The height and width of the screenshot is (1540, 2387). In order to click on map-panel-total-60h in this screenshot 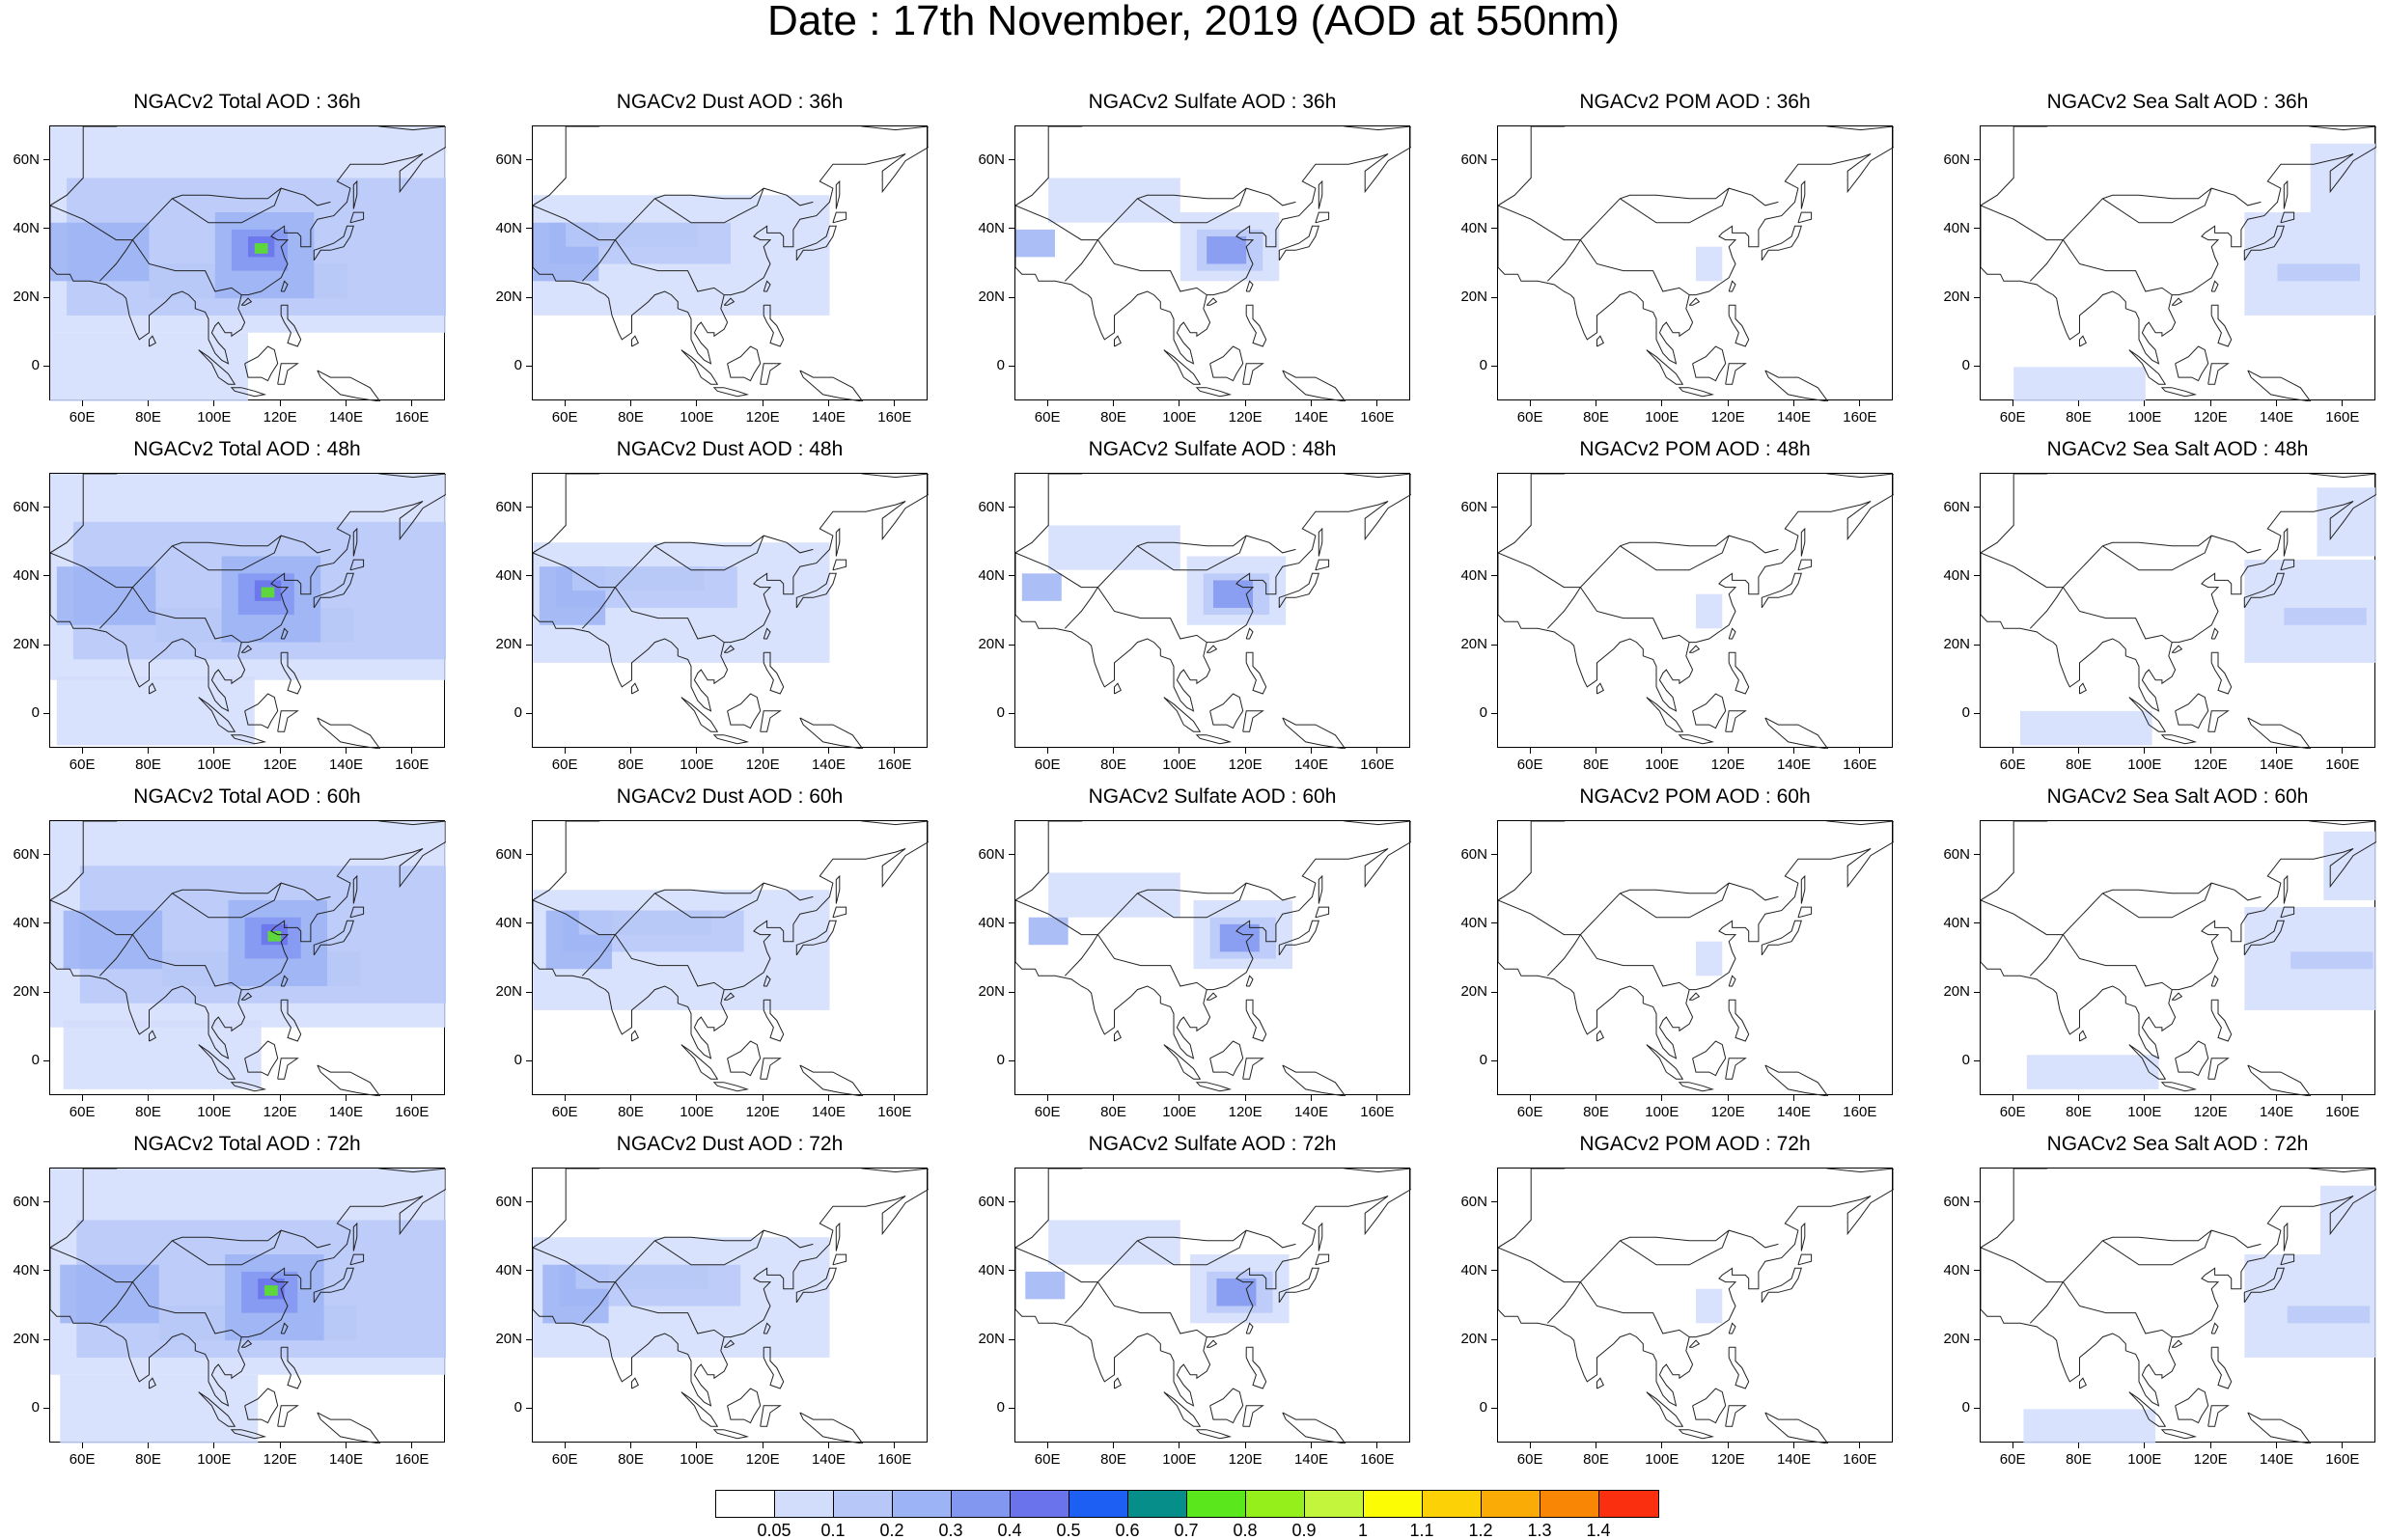, I will do `click(247, 958)`.